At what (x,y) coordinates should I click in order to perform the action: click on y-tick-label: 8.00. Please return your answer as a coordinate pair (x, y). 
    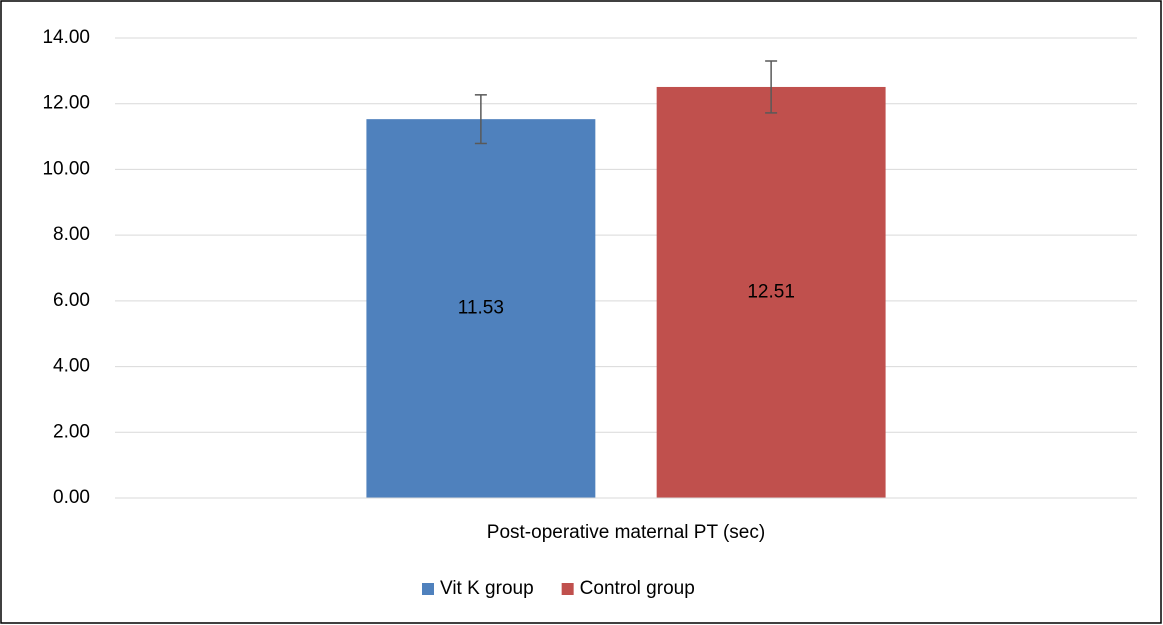
    Looking at the image, I should click on (71, 234).